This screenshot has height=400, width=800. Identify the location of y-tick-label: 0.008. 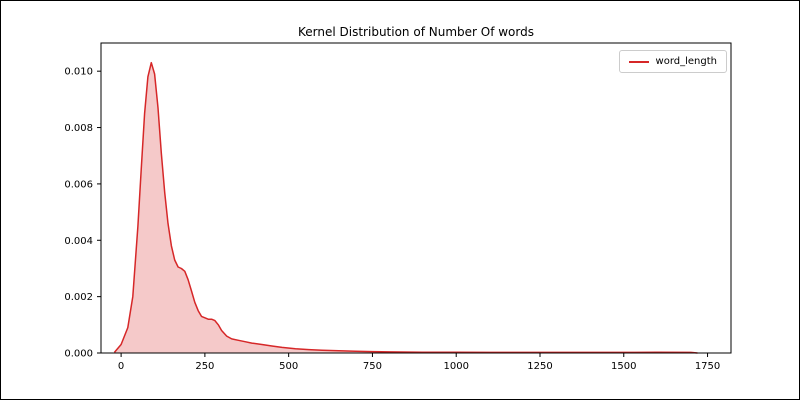
(78, 128).